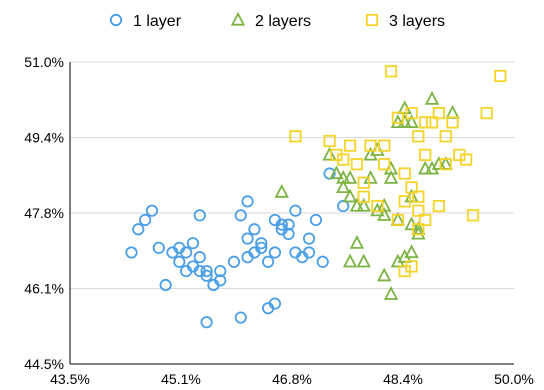 This screenshot has height=390, width=544. What do you see at coordinates (157, 21) in the screenshot?
I see `legend-label: 1 layer` at bounding box center [157, 21].